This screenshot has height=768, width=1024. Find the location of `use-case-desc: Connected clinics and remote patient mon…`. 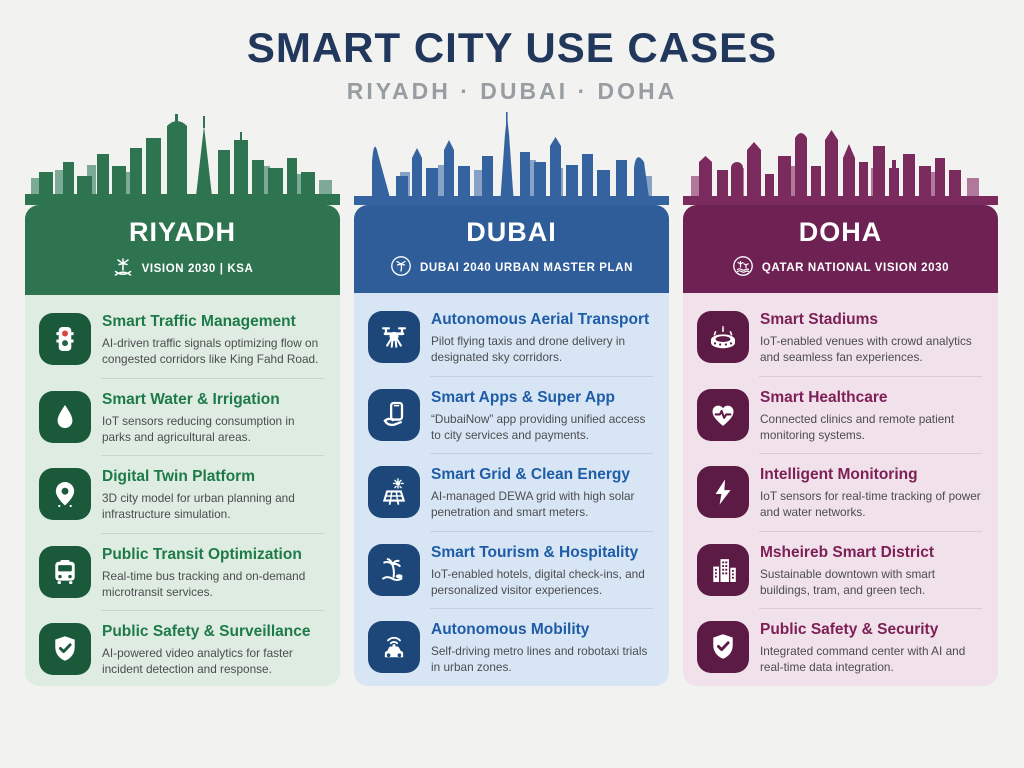

use-case-desc: Connected clinics and remote patient mon… is located at coordinates (857, 426).